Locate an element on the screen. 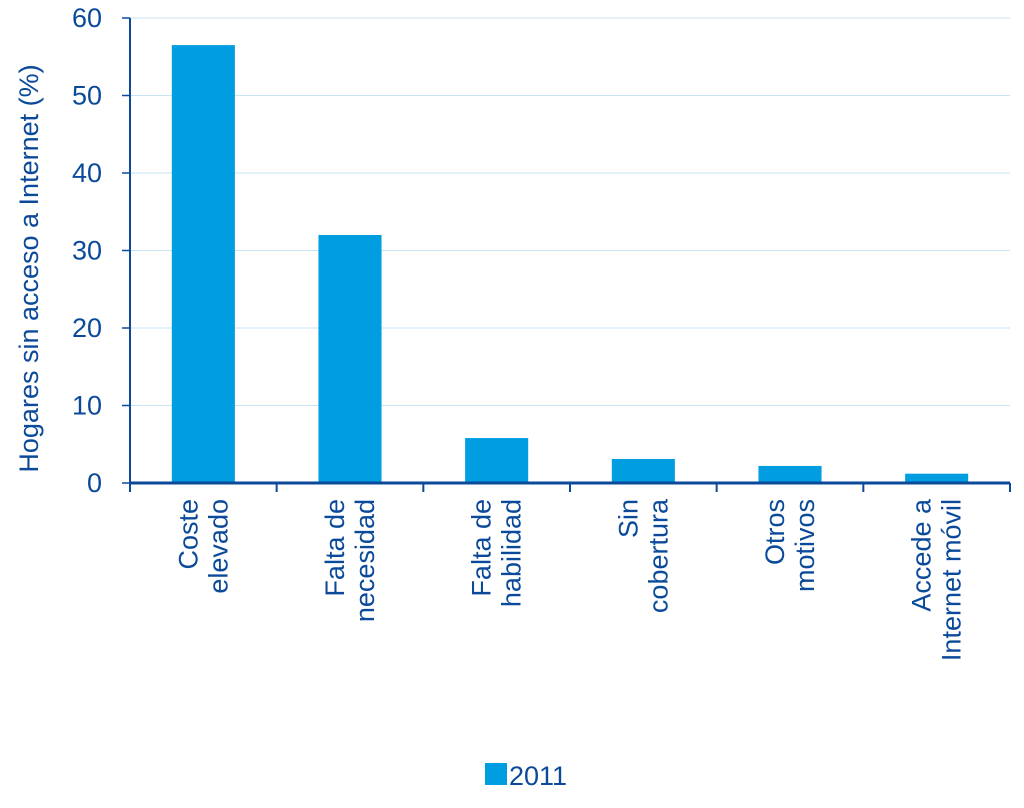 This screenshot has width=1024, height=808. legend: 2011 is located at coordinates (526, 776).